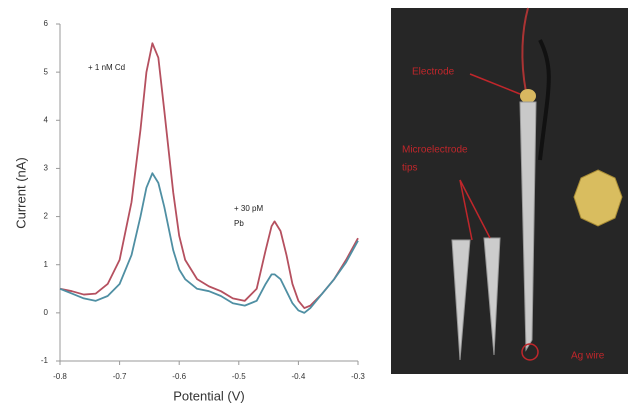  I want to click on pointer-circle, so click(530, 352).